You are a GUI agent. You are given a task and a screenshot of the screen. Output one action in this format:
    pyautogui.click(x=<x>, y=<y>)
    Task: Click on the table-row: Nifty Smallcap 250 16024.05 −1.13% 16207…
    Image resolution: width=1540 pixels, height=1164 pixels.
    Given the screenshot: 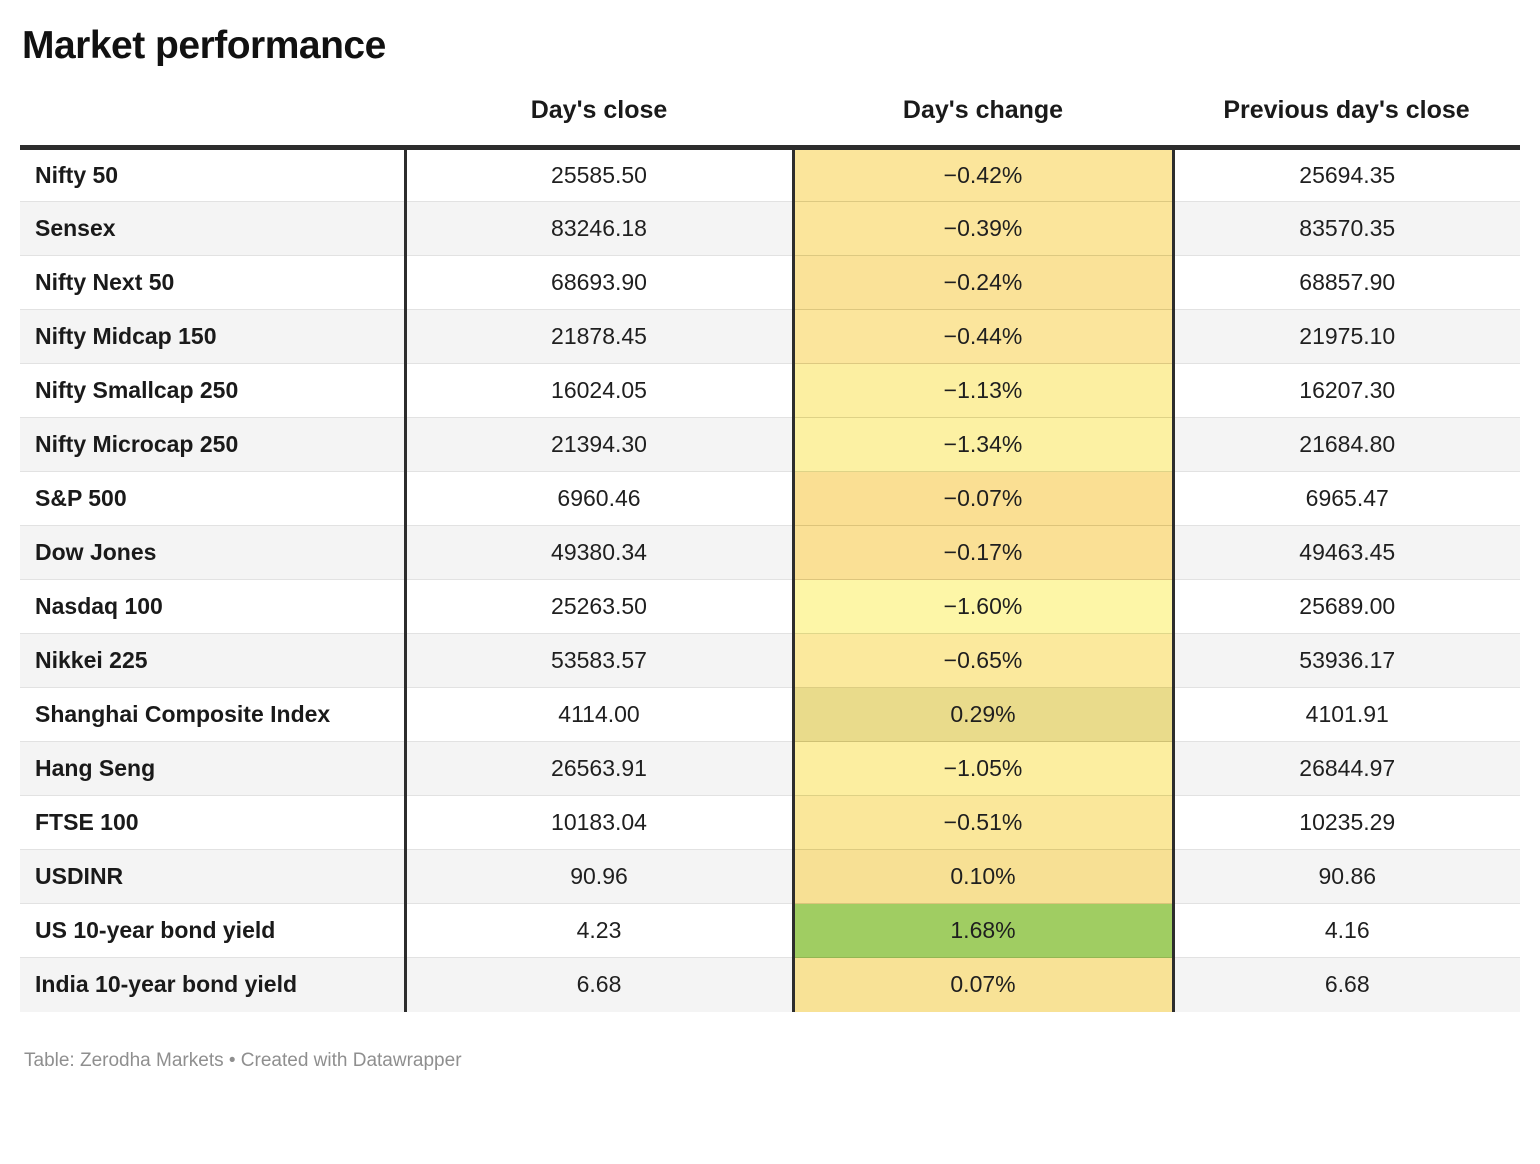 What is the action you would take?
    pyautogui.click(x=770, y=390)
    